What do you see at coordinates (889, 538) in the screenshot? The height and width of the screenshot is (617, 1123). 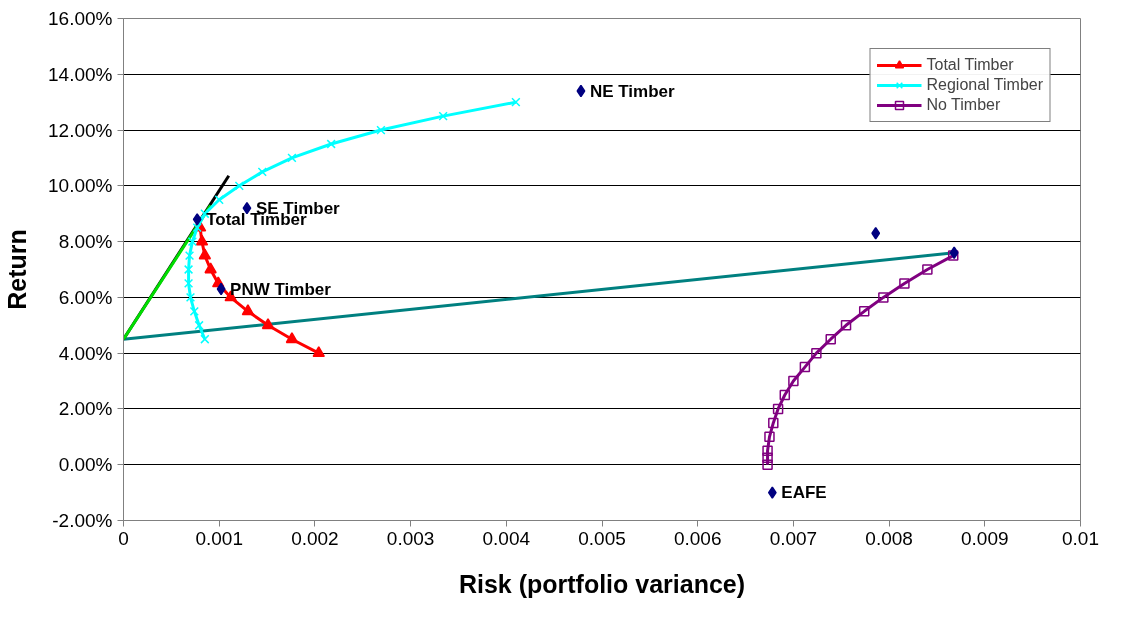 I see `x-tick-label: 0.008` at bounding box center [889, 538].